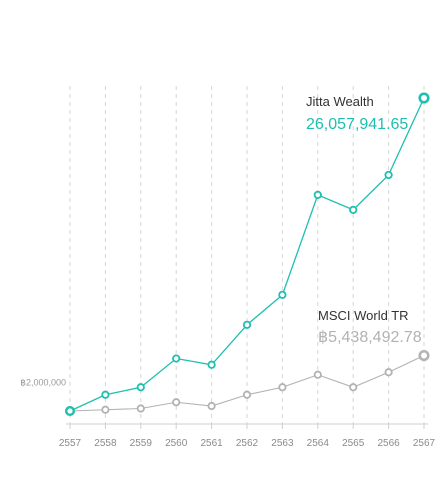 The width and height of the screenshot is (440, 496). What do you see at coordinates (357, 124) in the screenshot?
I see `series-value-label: 26,057,941.65` at bounding box center [357, 124].